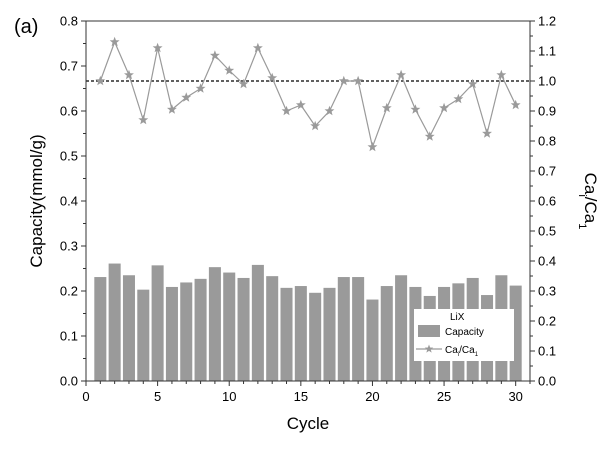 The width and height of the screenshot is (600, 450). What do you see at coordinates (457, 317) in the screenshot?
I see `legend-title: LiX` at bounding box center [457, 317].